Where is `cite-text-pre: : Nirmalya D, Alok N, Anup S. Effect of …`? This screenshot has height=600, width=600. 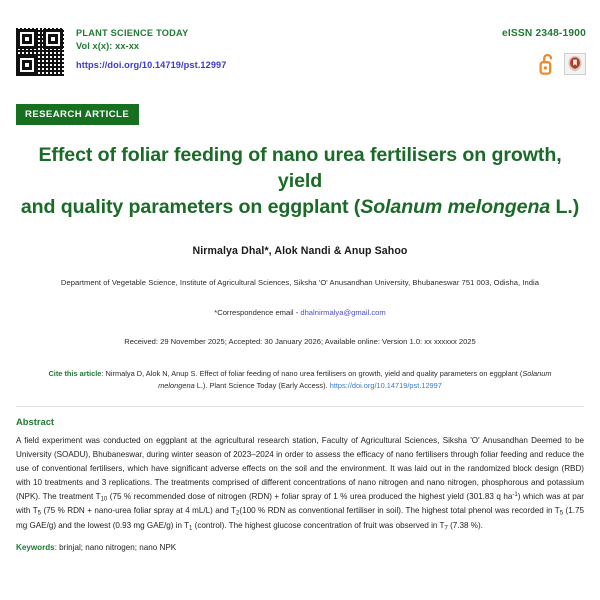
cite-text-pre: : Nirmalya D, Alok N, Anup S. Effect of … is located at coordinates (312, 373).